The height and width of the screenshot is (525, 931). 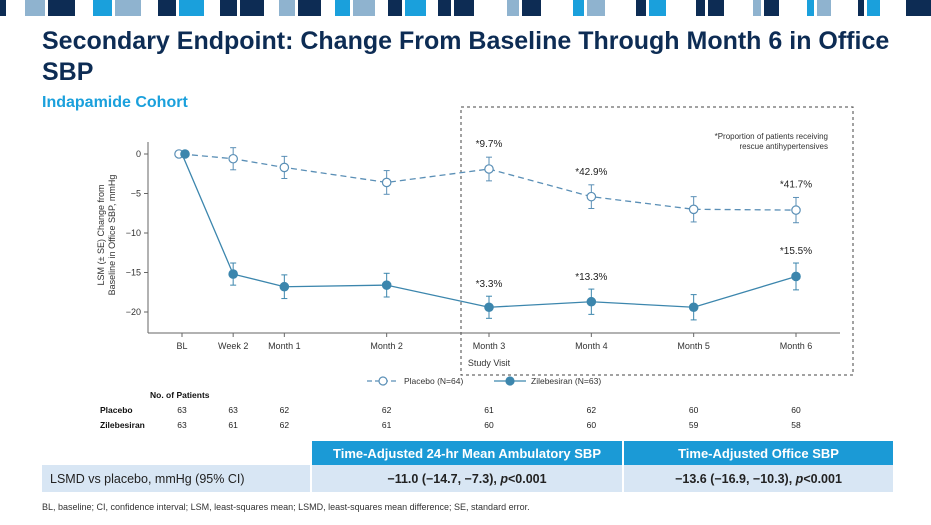 What do you see at coordinates (176, 453) in the screenshot?
I see `results-header-blank` at bounding box center [176, 453].